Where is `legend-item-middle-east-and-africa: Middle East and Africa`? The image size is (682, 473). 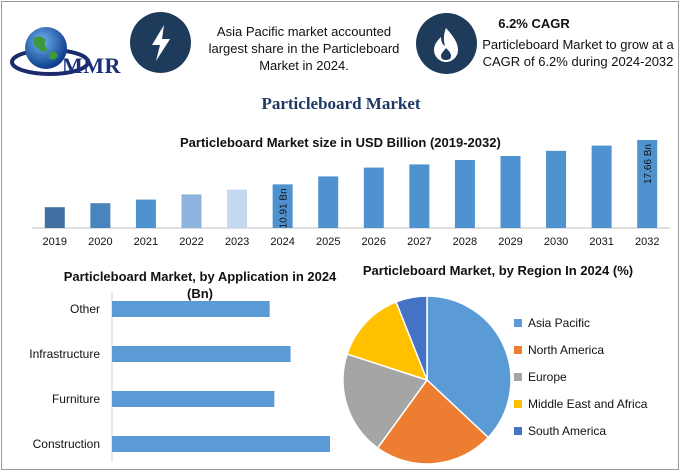 legend-item-middle-east-and-africa: Middle East and Africa is located at coordinates (580, 404).